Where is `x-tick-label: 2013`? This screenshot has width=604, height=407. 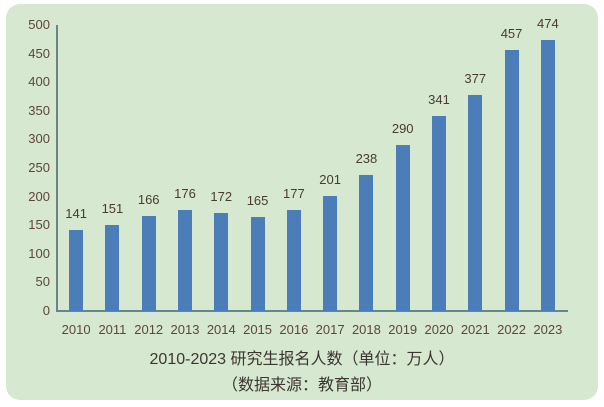
x-tick-label: 2013 is located at coordinates (185, 329).